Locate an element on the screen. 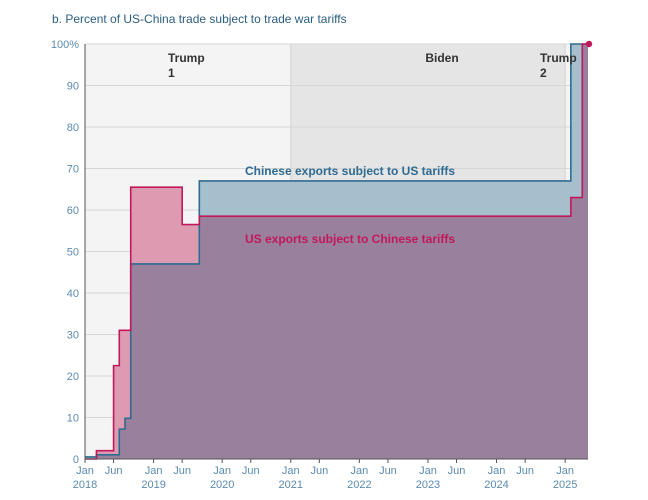  x-tick-year-10: 2023 is located at coordinates (428, 485).